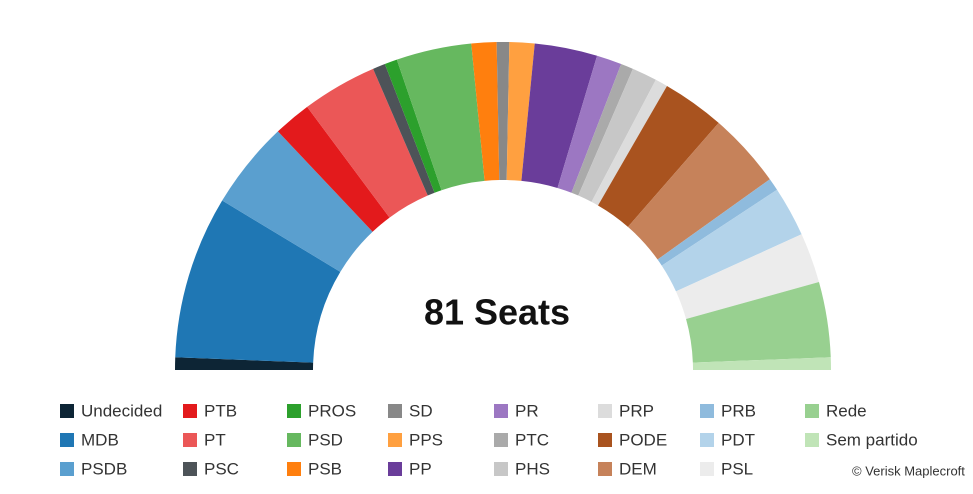 This screenshot has width=973, height=494. I want to click on legend-label: PSL, so click(737, 468).